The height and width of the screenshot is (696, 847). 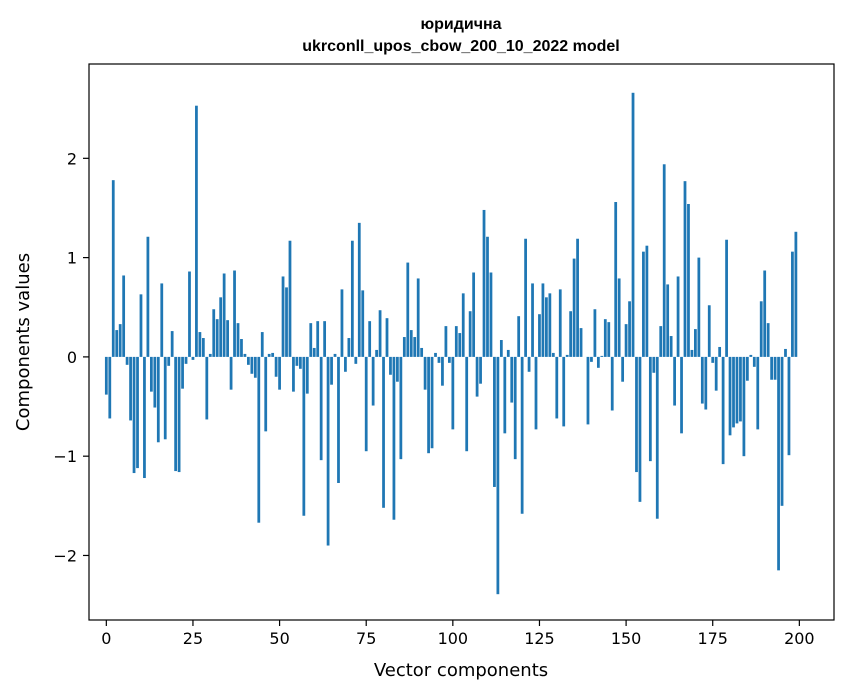 What do you see at coordinates (366, 638) in the screenshot?
I see `x-tick-label-75: 75` at bounding box center [366, 638].